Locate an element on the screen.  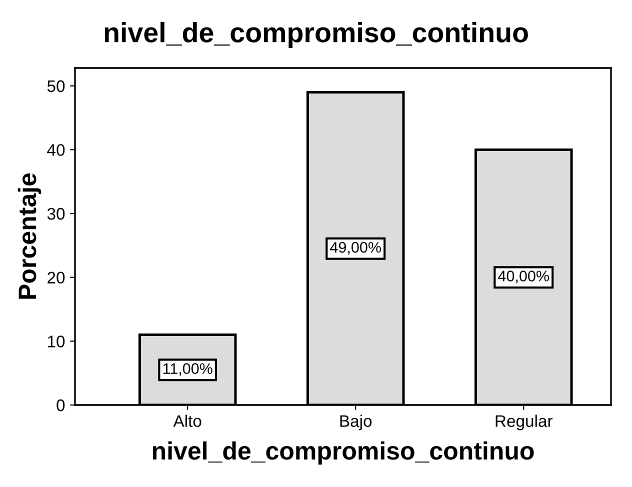
y-tick-label: 20 is located at coordinates (56, 278).